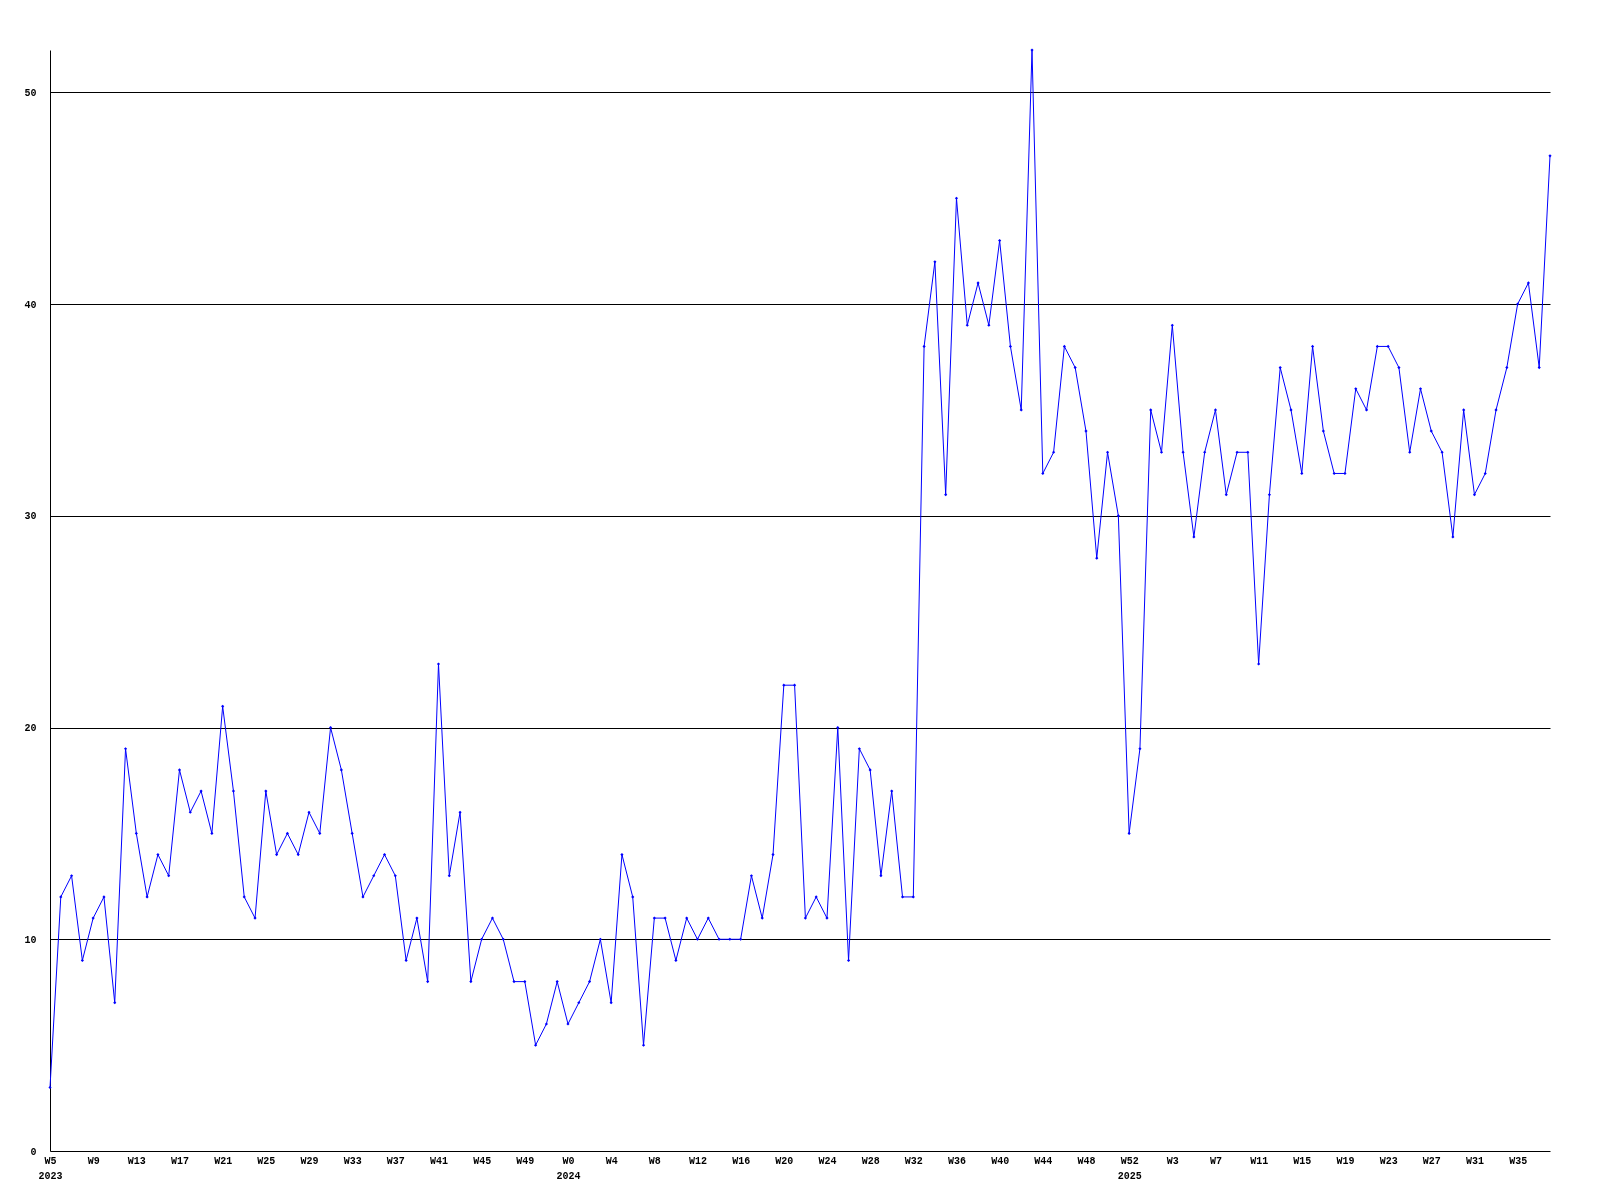 The image size is (1600, 1200). I want to click on x-tick-label: W25, so click(266, 1161).